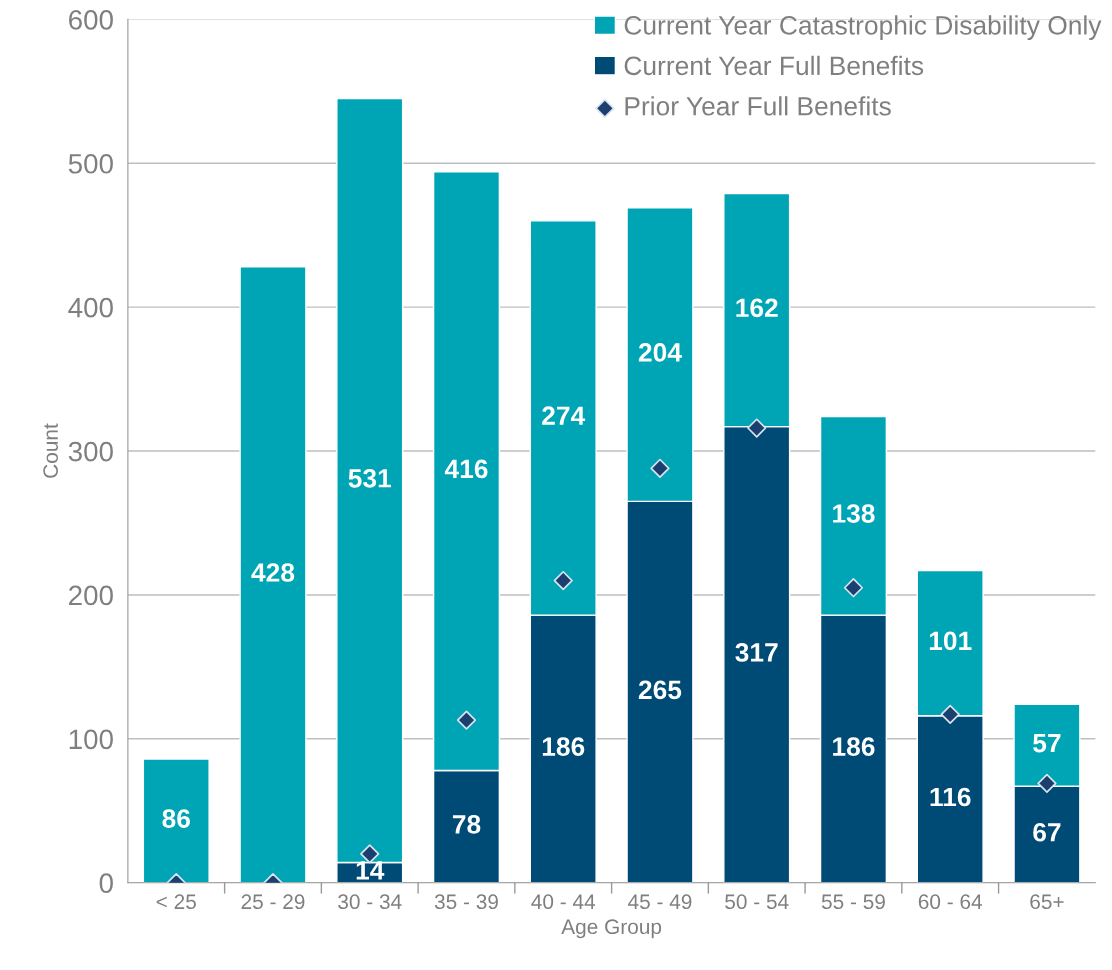 The image size is (1112, 970). Describe the element at coordinates (950, 902) in the screenshot. I see `x-tick-label: 60 - 64` at that location.